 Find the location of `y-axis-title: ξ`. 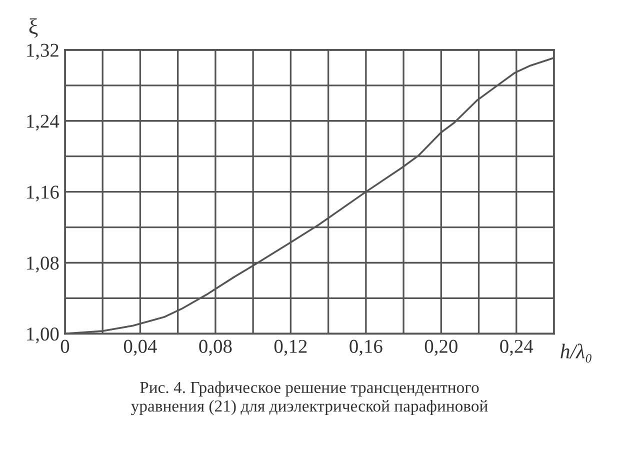

y-axis-title: ξ is located at coordinates (33, 28).